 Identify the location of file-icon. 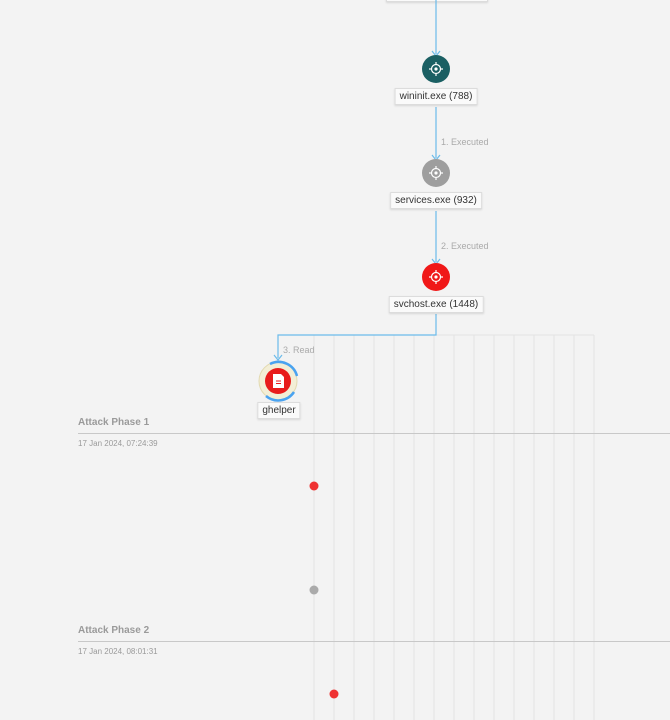
(278, 381).